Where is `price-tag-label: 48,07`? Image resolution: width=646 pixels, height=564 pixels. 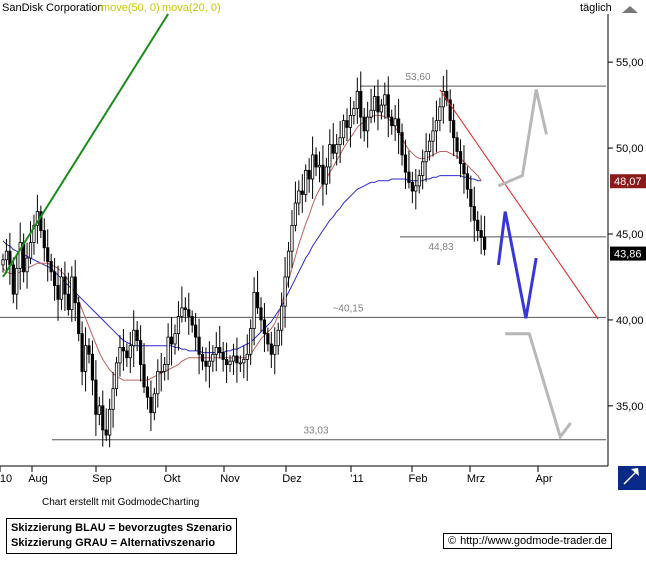
price-tag-label: 48,07 is located at coordinates (628, 182).